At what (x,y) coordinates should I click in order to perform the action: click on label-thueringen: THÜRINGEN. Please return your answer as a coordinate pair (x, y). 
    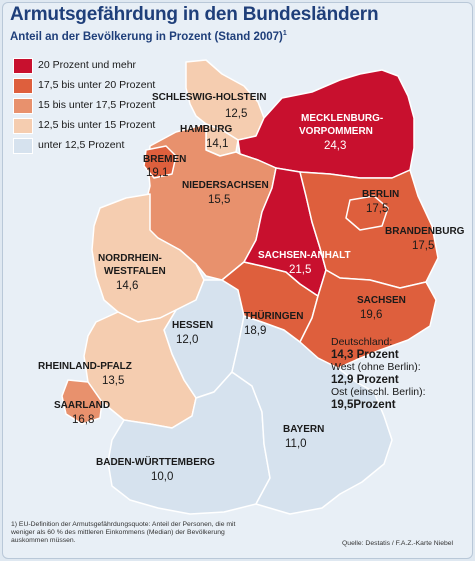
    Looking at the image, I should click on (273, 315).